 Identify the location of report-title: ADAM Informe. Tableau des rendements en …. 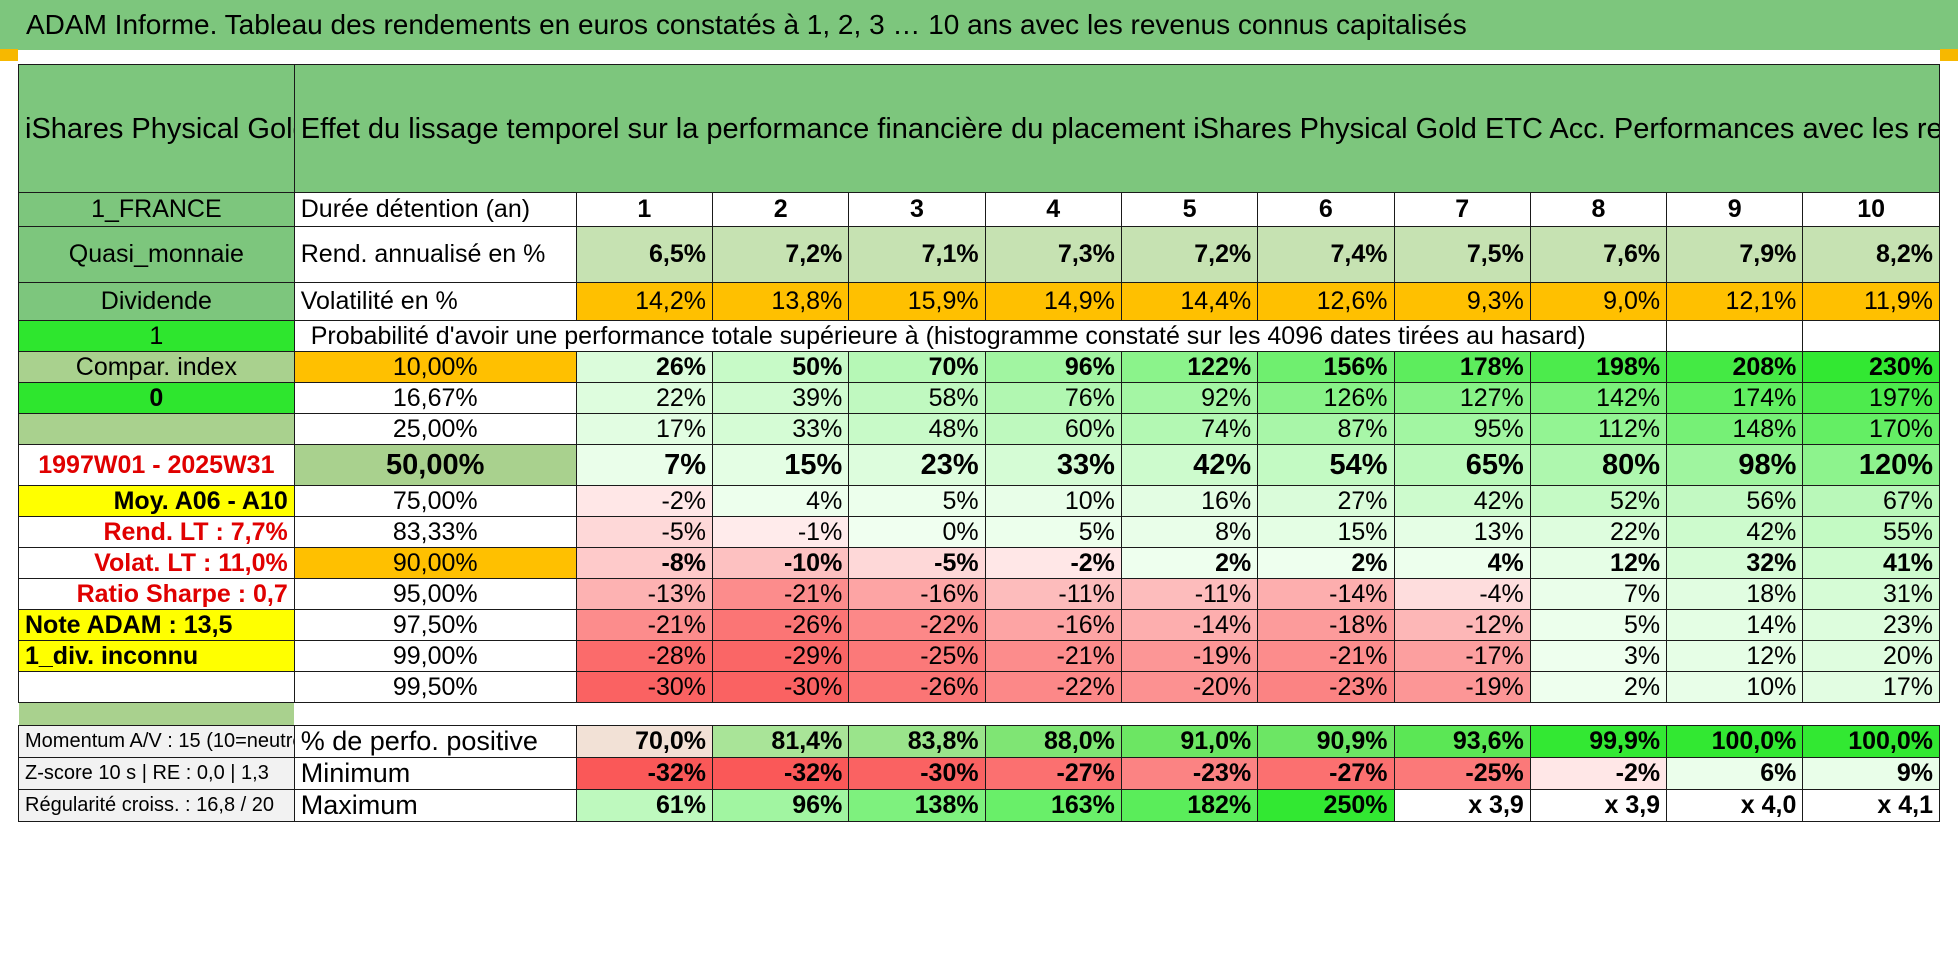
(979, 25).